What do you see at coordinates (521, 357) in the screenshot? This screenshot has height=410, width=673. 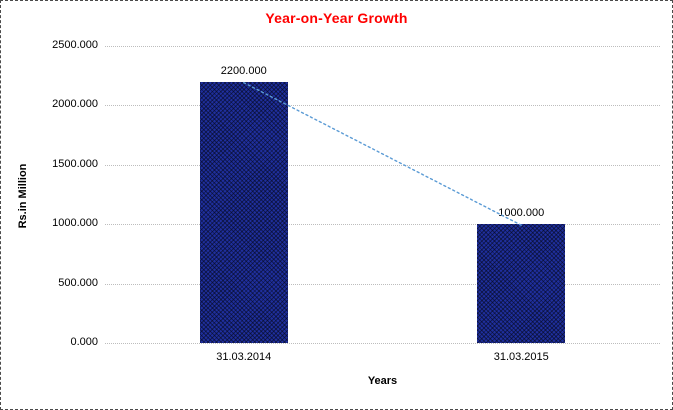 I see `x-tick-label: 31.03.2015` at bounding box center [521, 357].